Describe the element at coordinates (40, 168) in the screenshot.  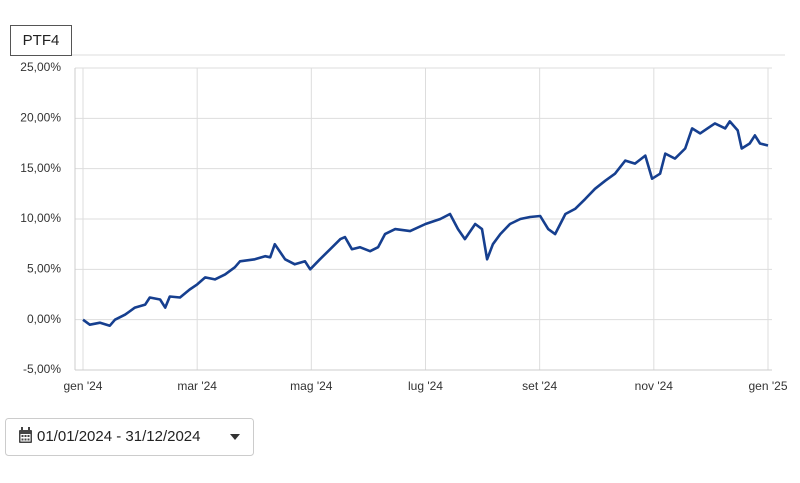
I see `y-tick-label: 15,00%` at that location.